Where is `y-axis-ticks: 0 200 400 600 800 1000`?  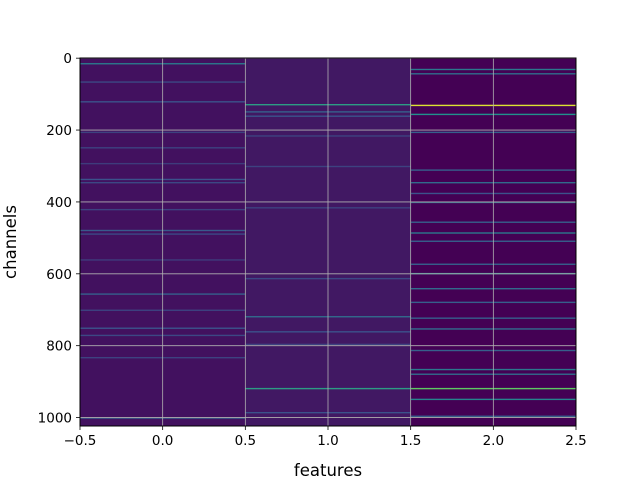
y-axis-ticks: 0 200 400 600 800 1000 is located at coordinates (59, 239).